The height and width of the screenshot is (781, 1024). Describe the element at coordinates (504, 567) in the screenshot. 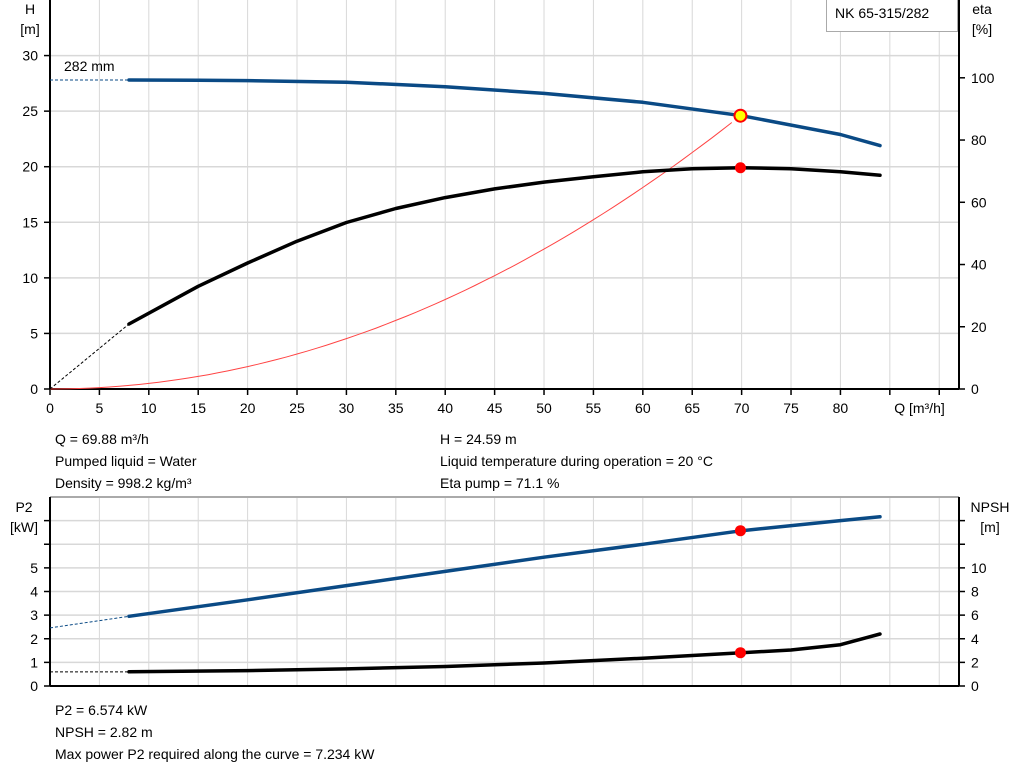

I see `power-curve` at that location.